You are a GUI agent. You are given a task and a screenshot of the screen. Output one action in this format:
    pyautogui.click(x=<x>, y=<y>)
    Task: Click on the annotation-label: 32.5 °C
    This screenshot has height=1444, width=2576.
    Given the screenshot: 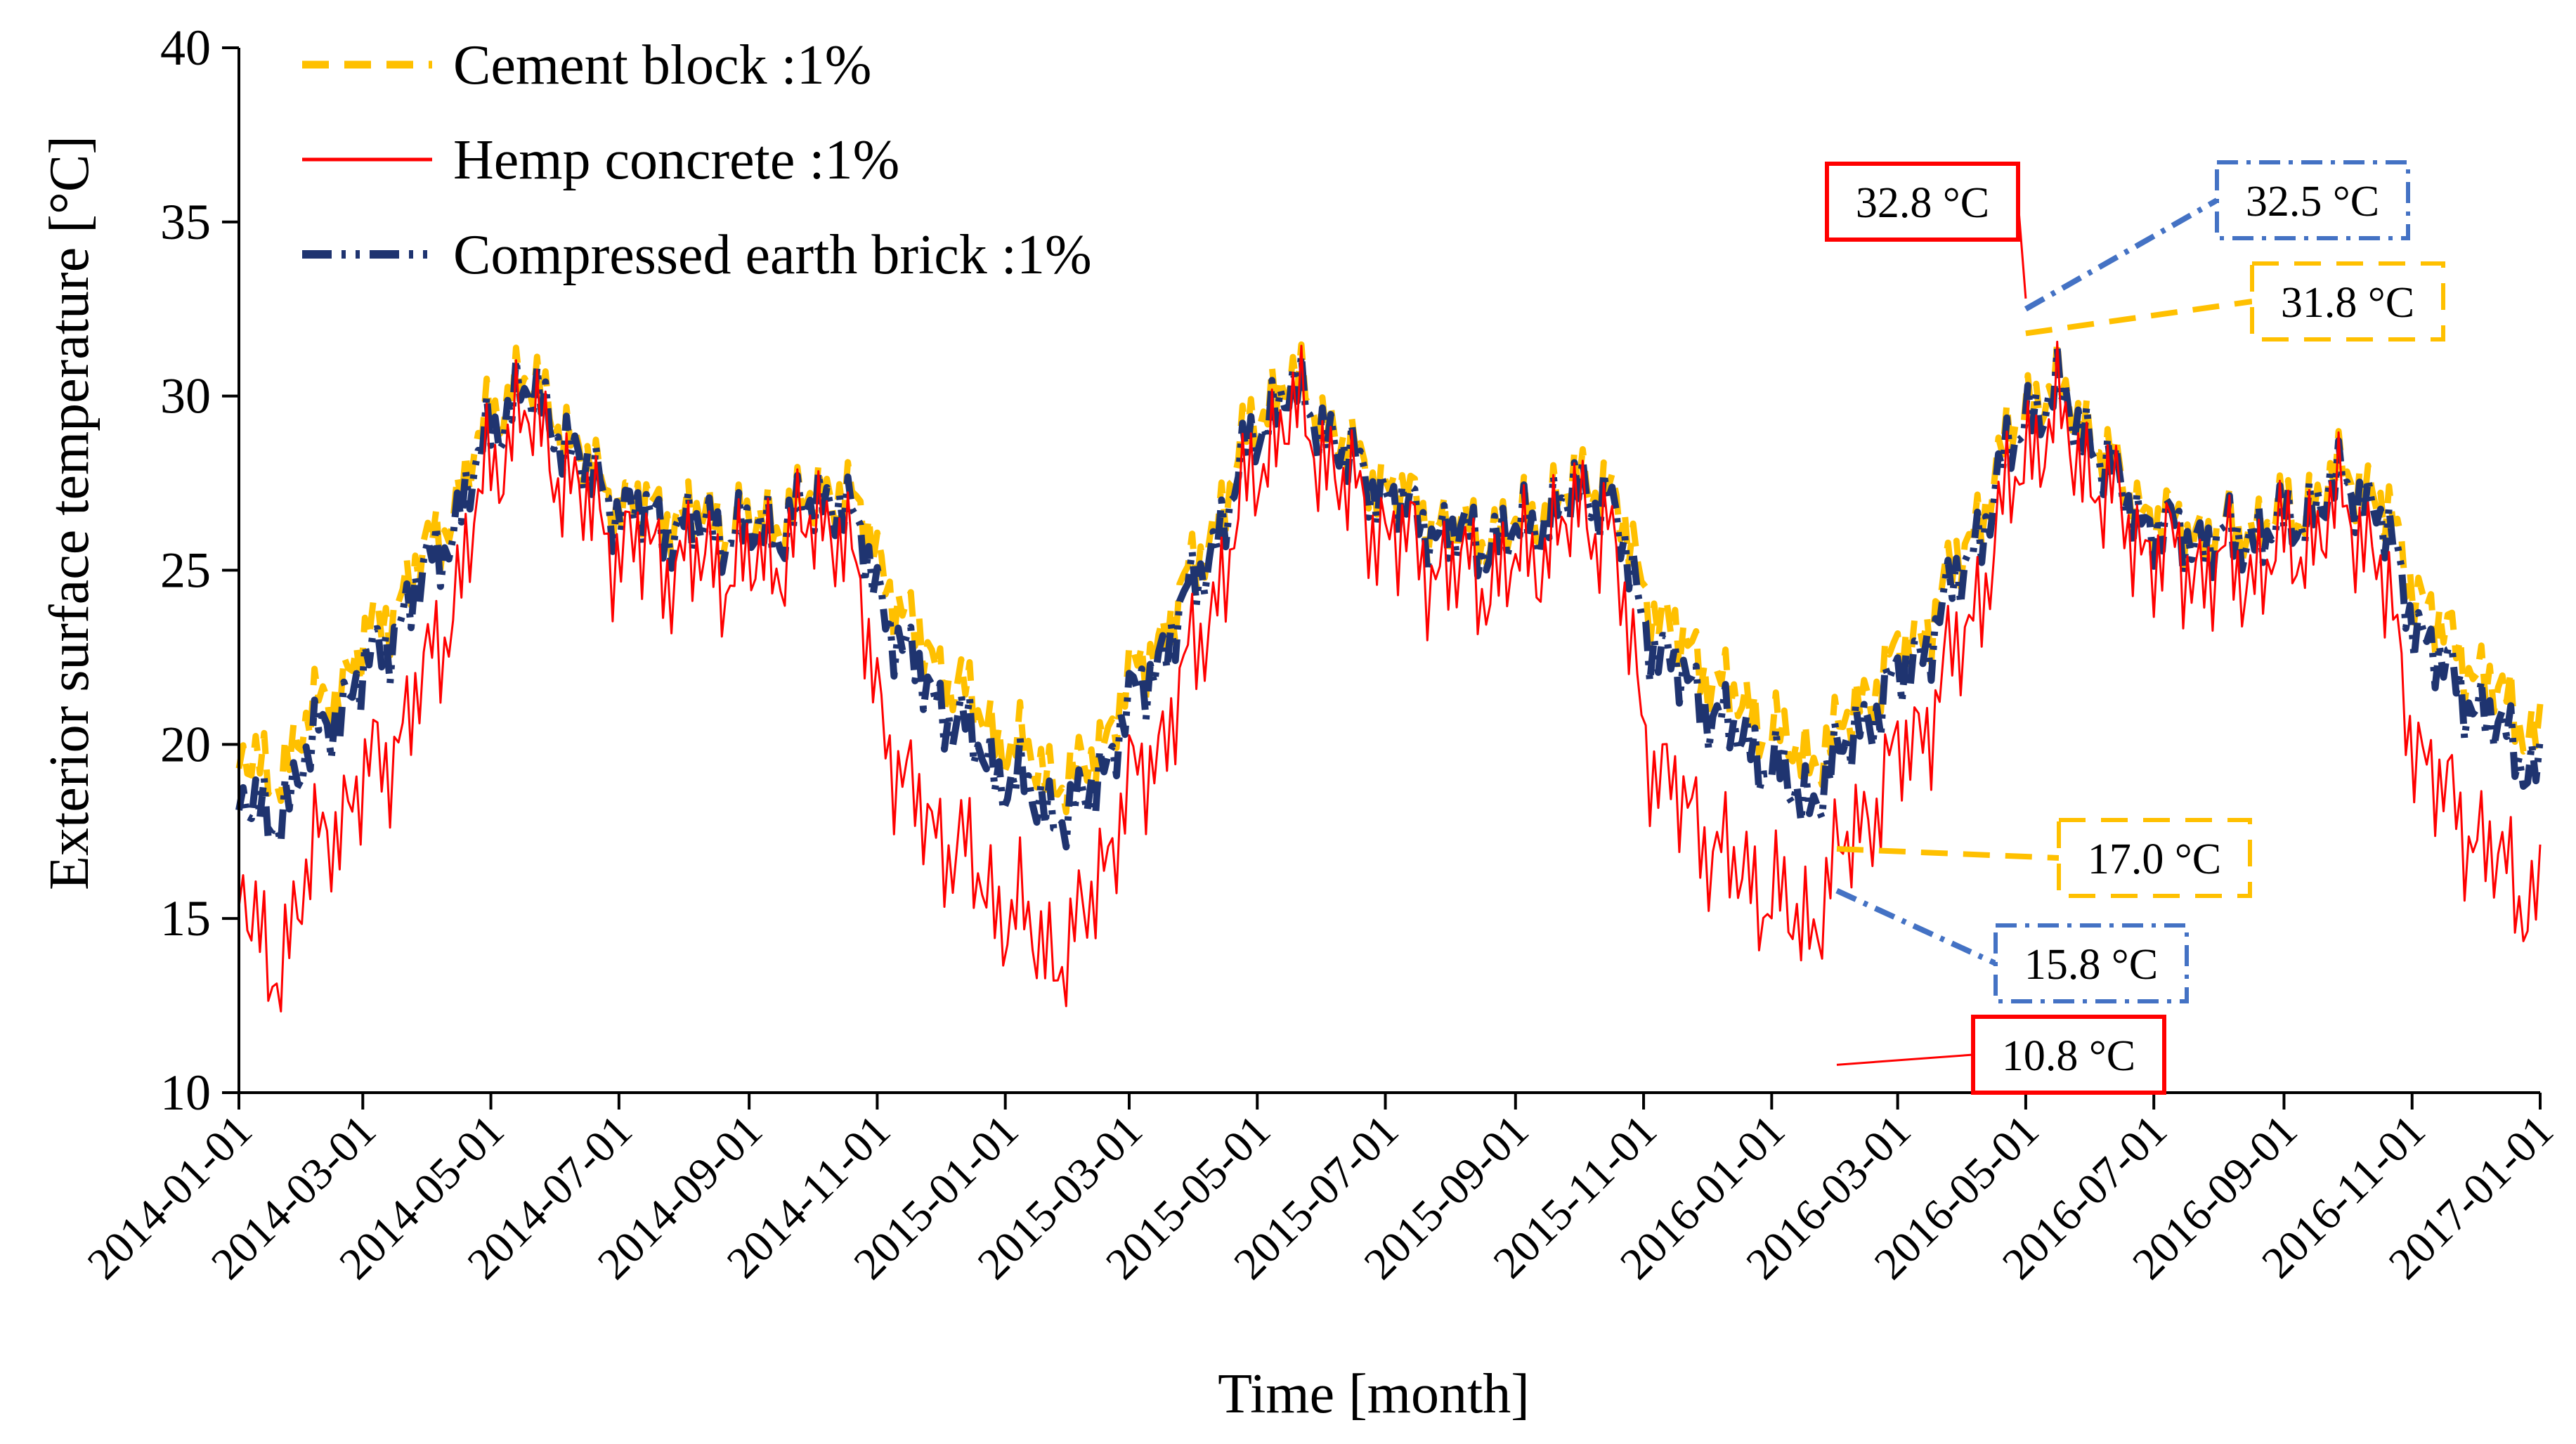 What is the action you would take?
    pyautogui.click(x=2312, y=202)
    